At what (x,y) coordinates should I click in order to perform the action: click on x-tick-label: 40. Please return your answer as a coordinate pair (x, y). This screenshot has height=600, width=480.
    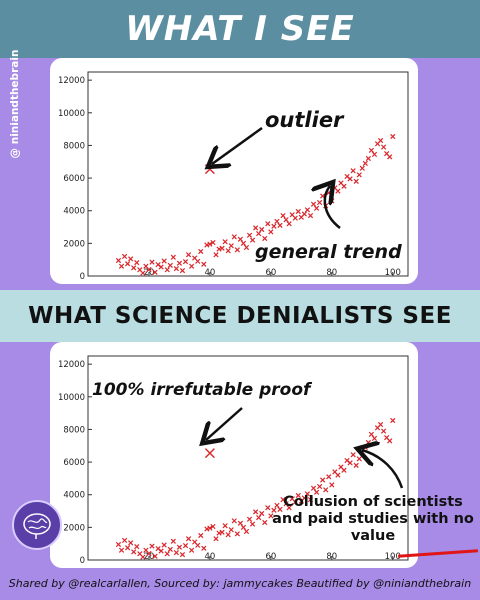
    Looking at the image, I should click on (209, 273).